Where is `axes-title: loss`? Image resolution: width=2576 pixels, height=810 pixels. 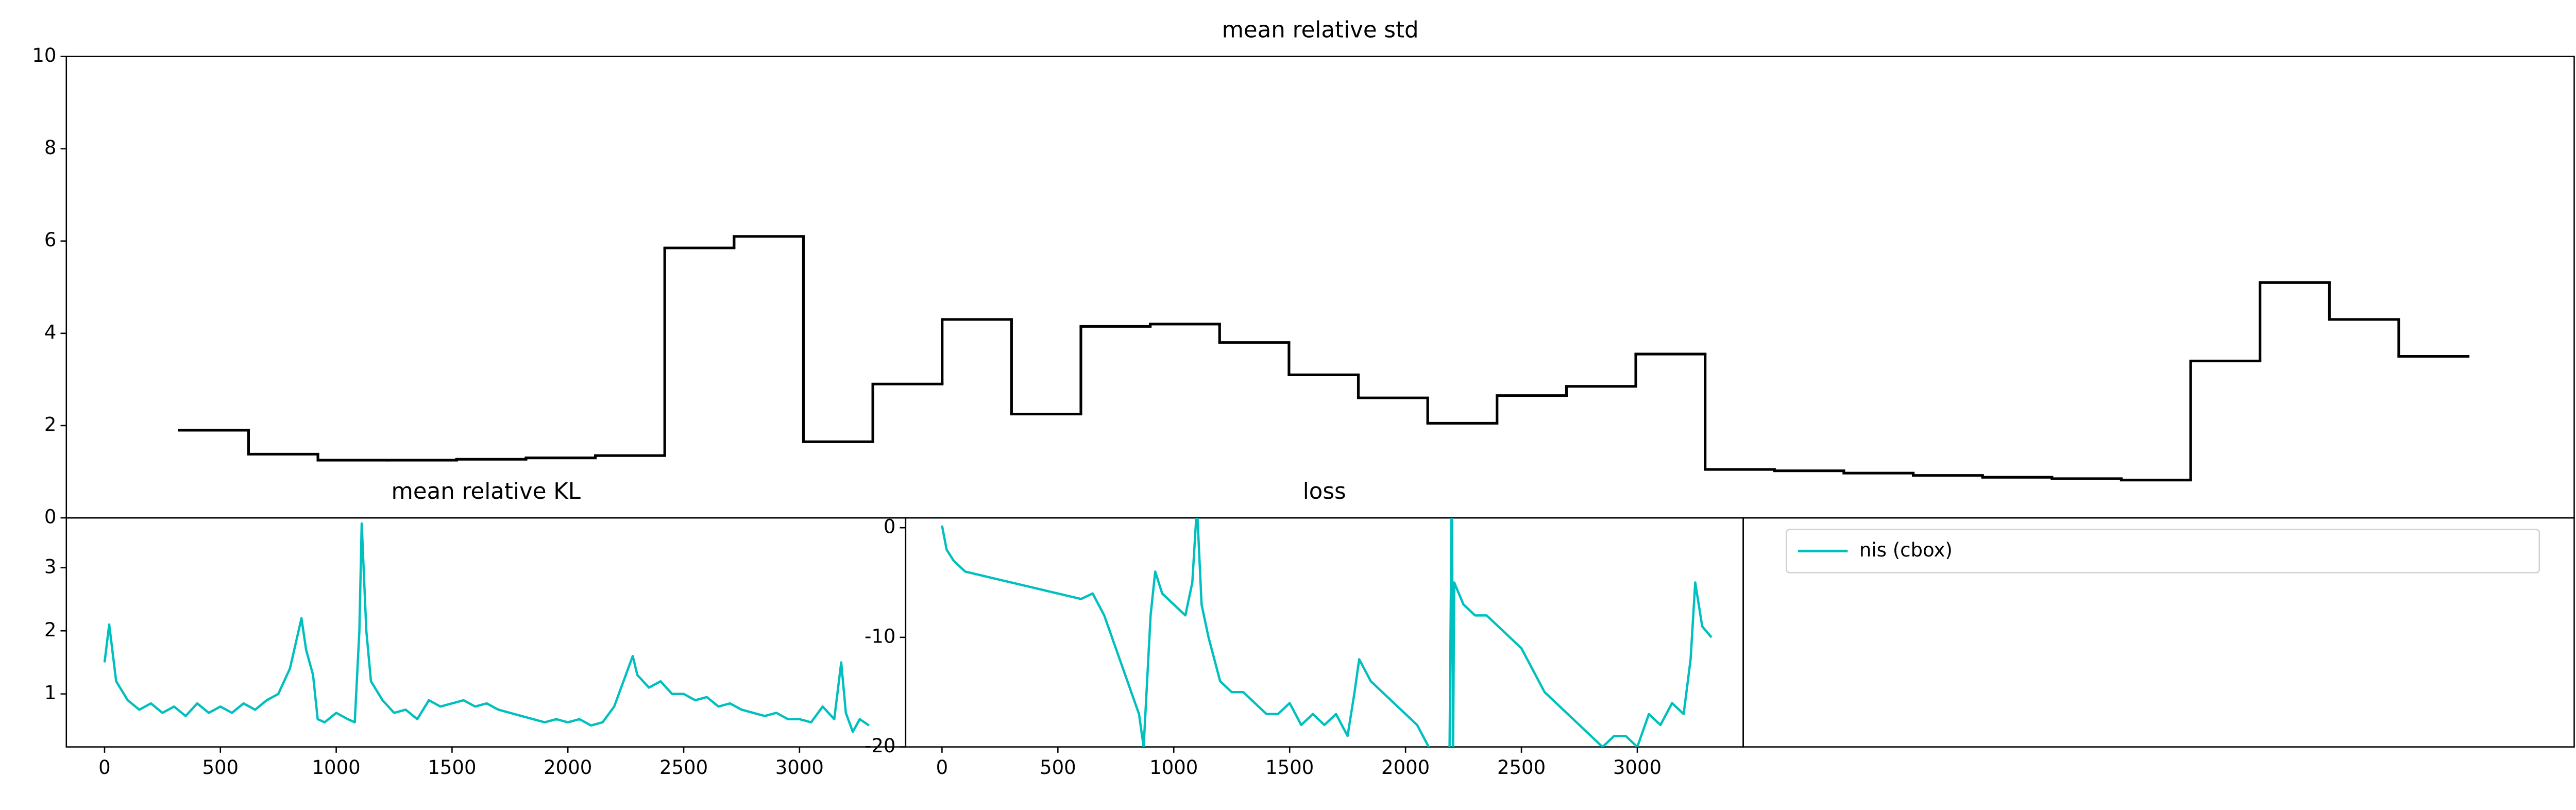 axes-title: loss is located at coordinates (1324, 492).